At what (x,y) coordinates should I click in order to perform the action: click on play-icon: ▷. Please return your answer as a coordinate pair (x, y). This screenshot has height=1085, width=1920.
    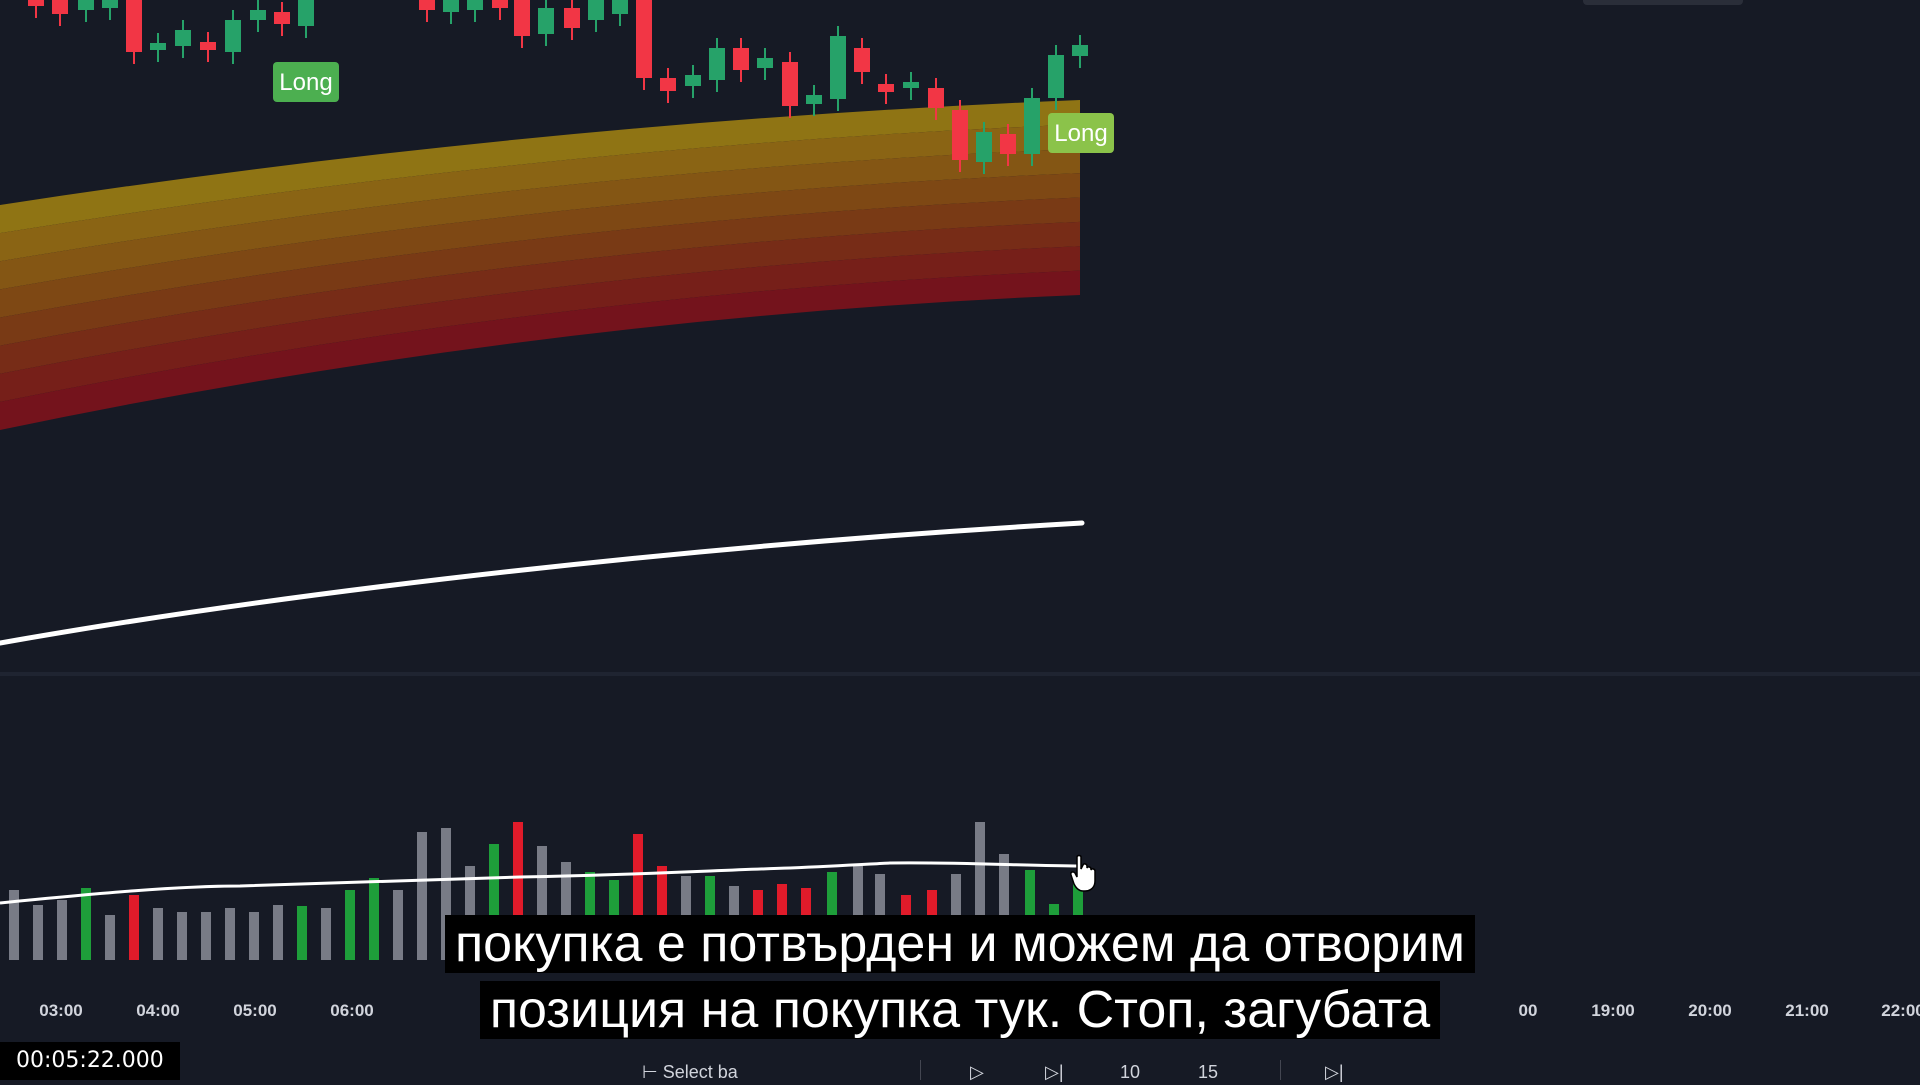
    Looking at the image, I should click on (977, 1072).